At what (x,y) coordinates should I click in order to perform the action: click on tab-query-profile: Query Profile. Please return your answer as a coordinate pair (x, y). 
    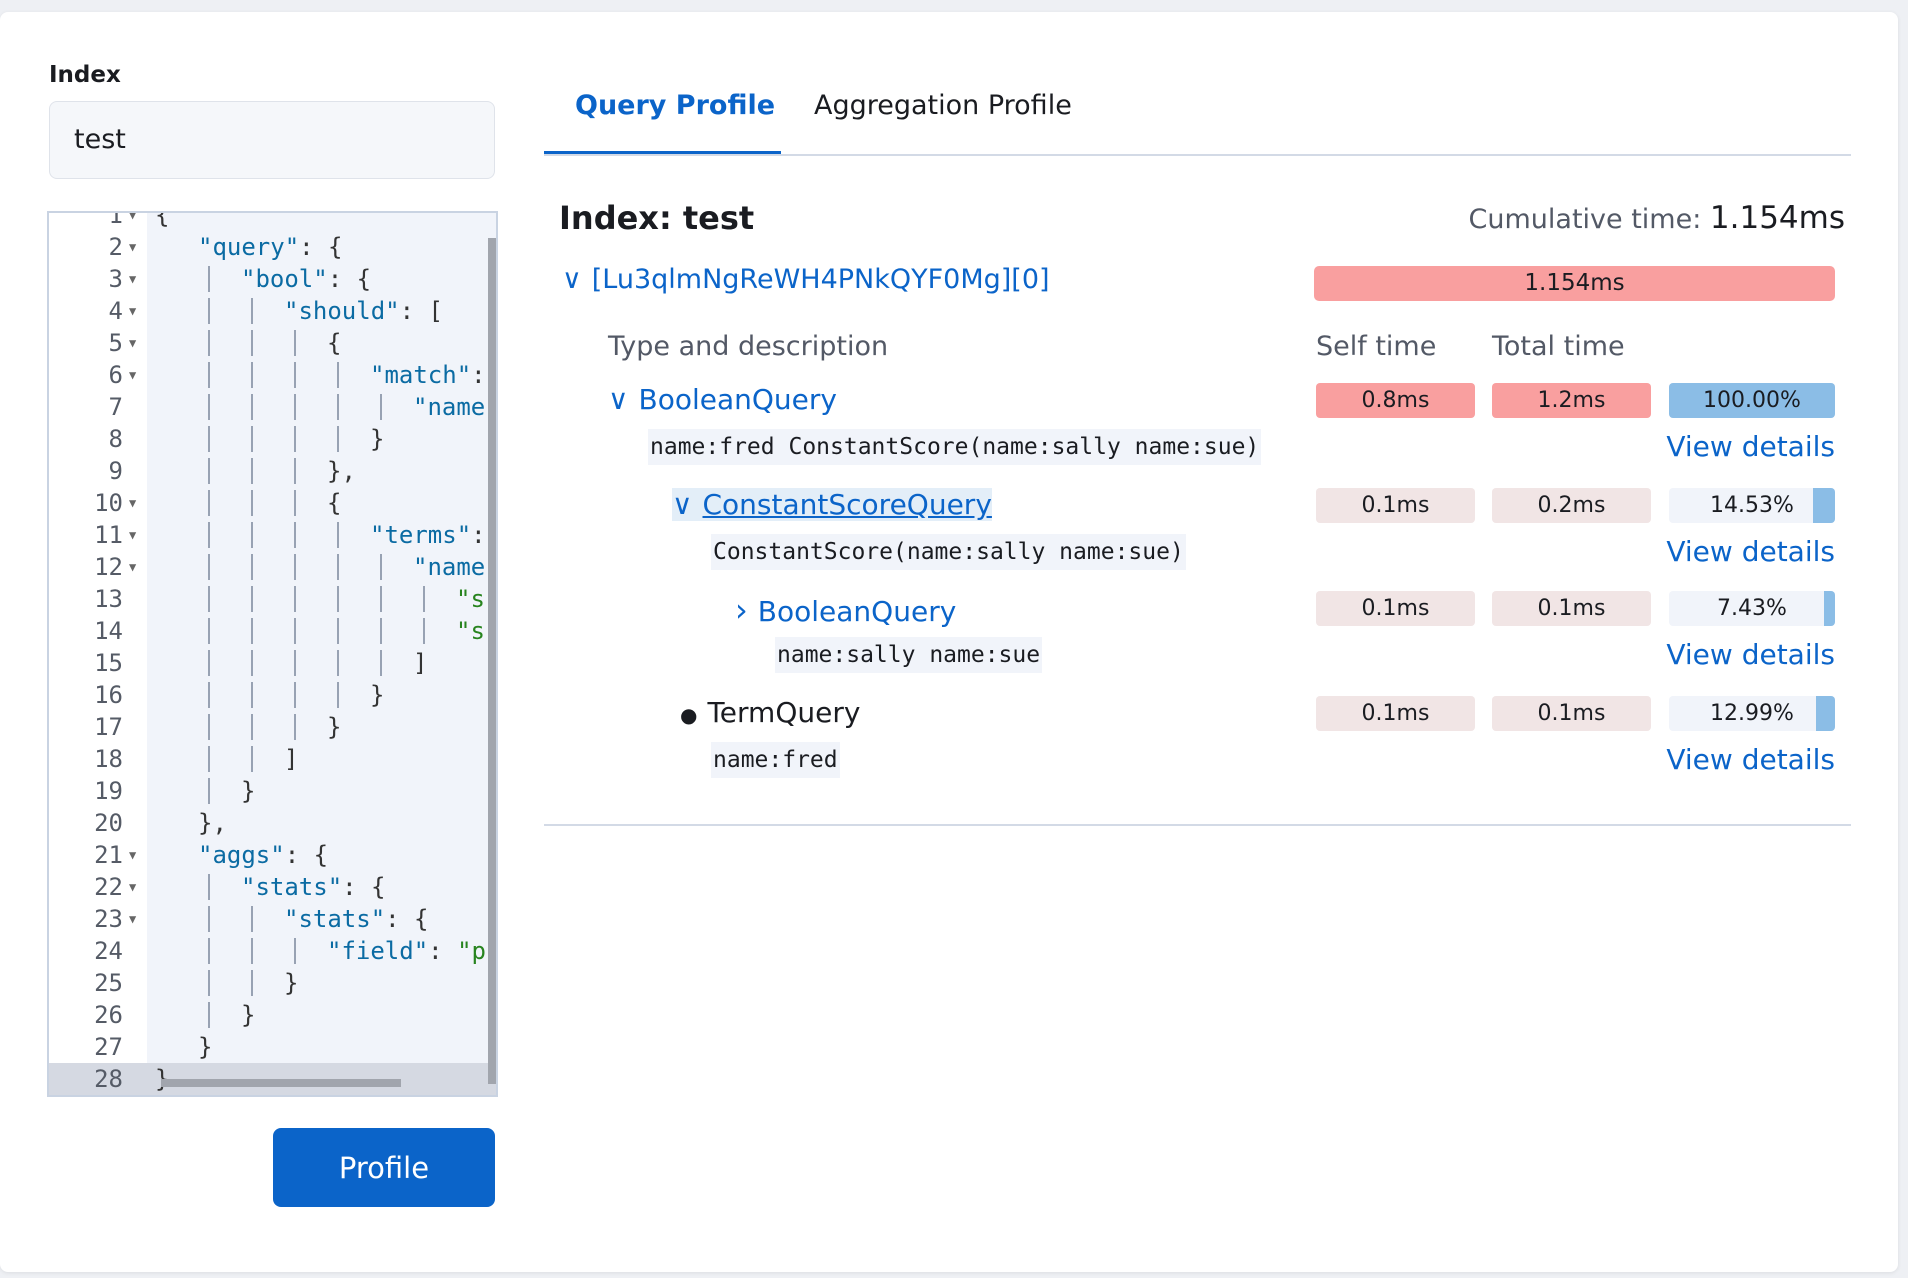
    Looking at the image, I should click on (675, 105).